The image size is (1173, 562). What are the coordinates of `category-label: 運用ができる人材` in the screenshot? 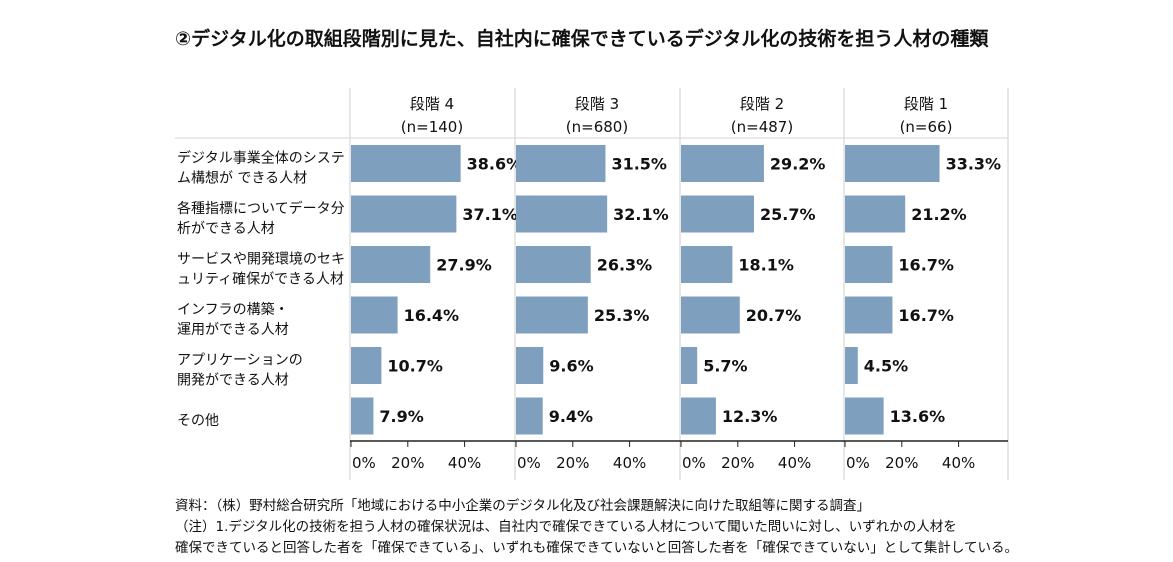 It's located at (233, 330).